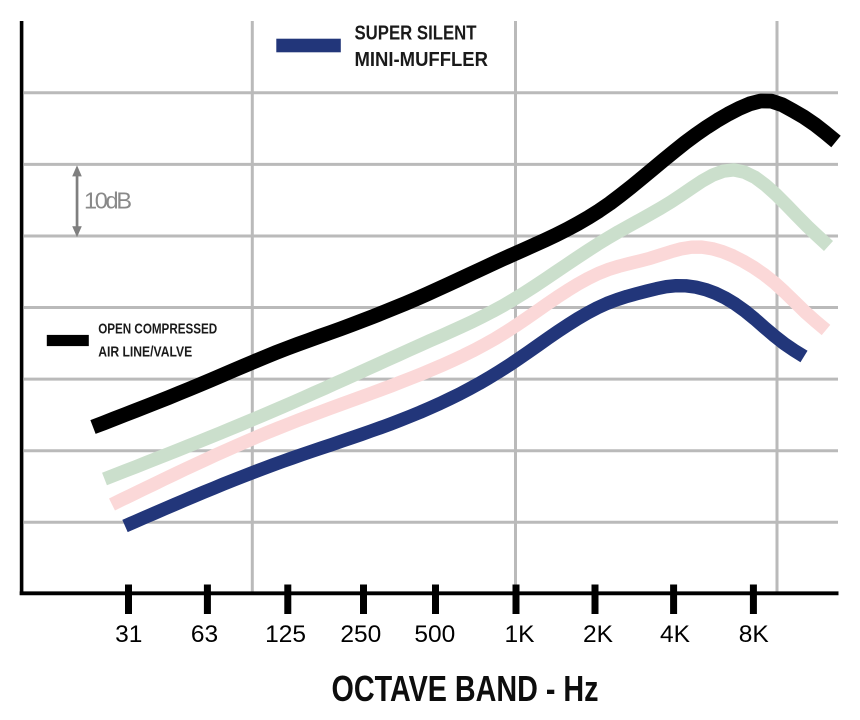  I want to click on svg-text: 500, so click(434, 634).